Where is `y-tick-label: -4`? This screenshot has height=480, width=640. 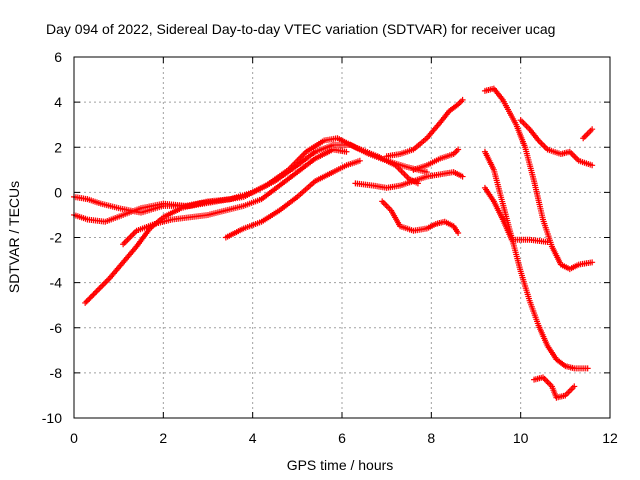 y-tick-label: -4 is located at coordinates (56, 283).